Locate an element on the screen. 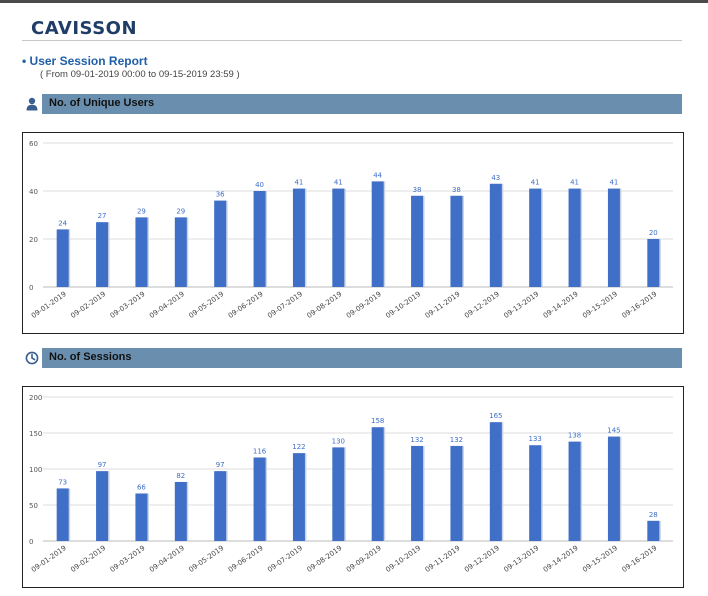  data-label: 122 is located at coordinates (298, 447).